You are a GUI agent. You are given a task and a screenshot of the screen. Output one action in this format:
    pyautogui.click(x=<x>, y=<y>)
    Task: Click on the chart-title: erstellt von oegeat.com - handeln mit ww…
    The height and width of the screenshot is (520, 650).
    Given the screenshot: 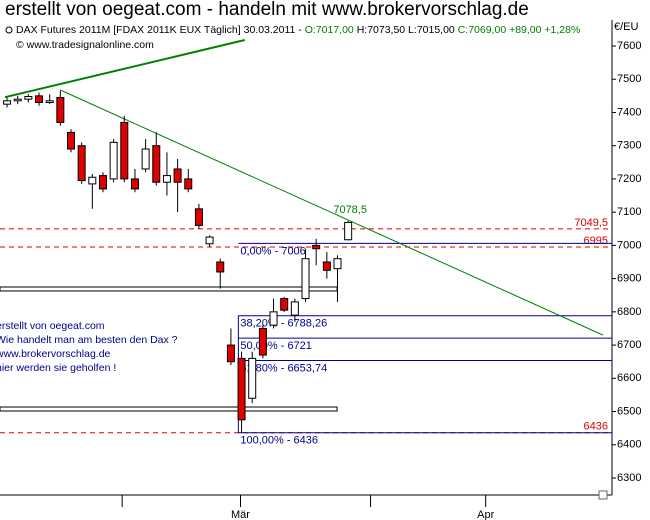 What is the action you would take?
    pyautogui.click(x=267, y=10)
    